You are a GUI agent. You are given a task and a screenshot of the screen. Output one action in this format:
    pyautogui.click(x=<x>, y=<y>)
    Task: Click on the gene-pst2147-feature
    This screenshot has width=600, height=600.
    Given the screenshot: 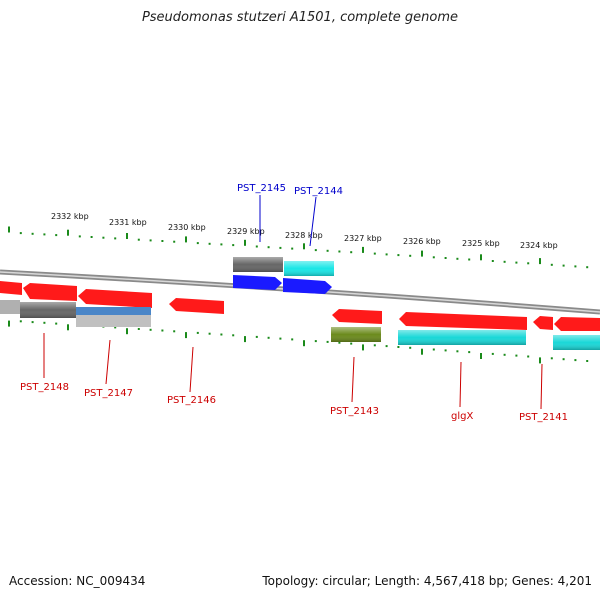 What is the action you would take?
    pyautogui.click(x=113, y=311)
    